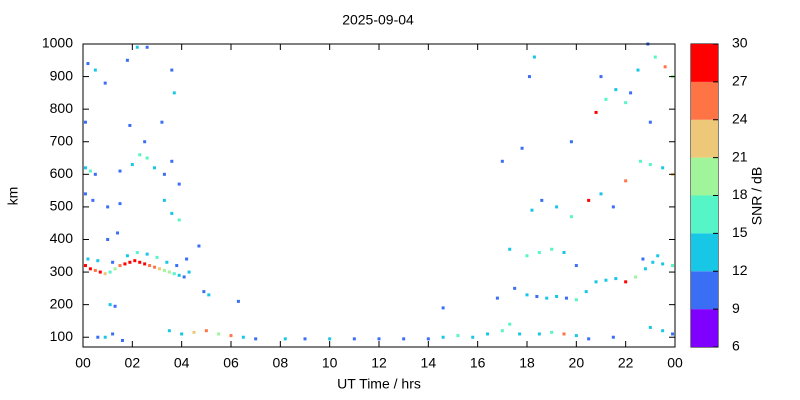  Describe the element at coordinates (62, 75) in the screenshot. I see `y-tick-label: 900` at that location.